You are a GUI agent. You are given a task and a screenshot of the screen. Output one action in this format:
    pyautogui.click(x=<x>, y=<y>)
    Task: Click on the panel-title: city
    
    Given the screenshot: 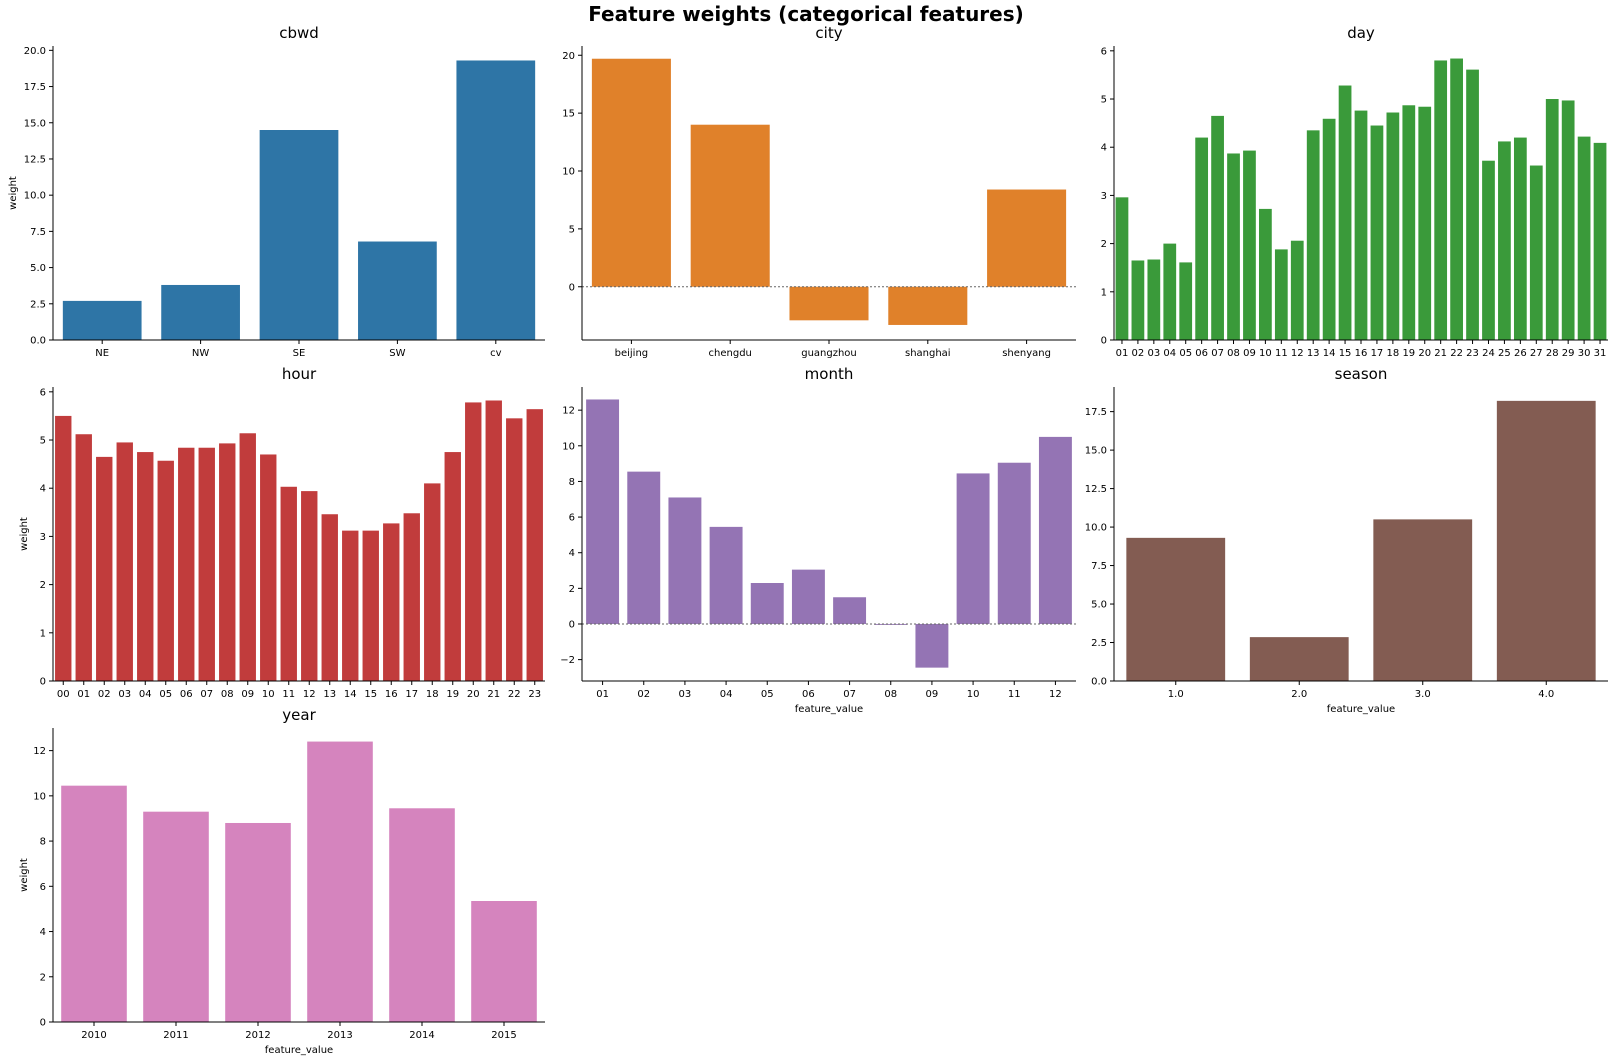 What is the action you would take?
    pyautogui.click(x=828, y=33)
    